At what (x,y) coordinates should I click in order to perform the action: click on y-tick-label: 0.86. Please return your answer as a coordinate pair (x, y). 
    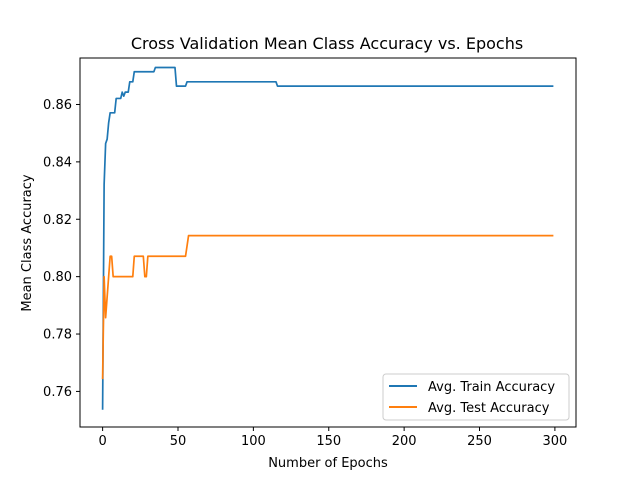
    Looking at the image, I should click on (57, 105).